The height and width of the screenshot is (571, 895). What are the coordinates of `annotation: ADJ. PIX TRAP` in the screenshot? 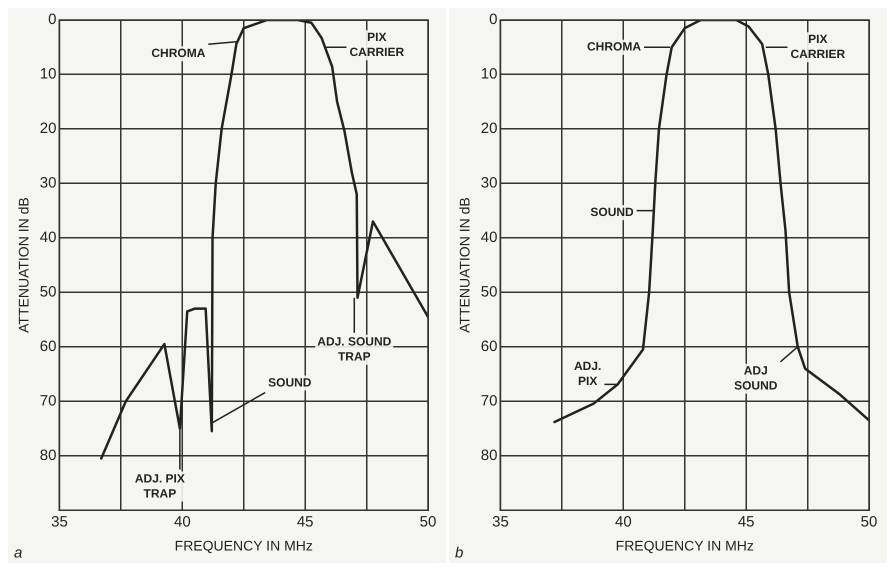 It's located at (159, 485).